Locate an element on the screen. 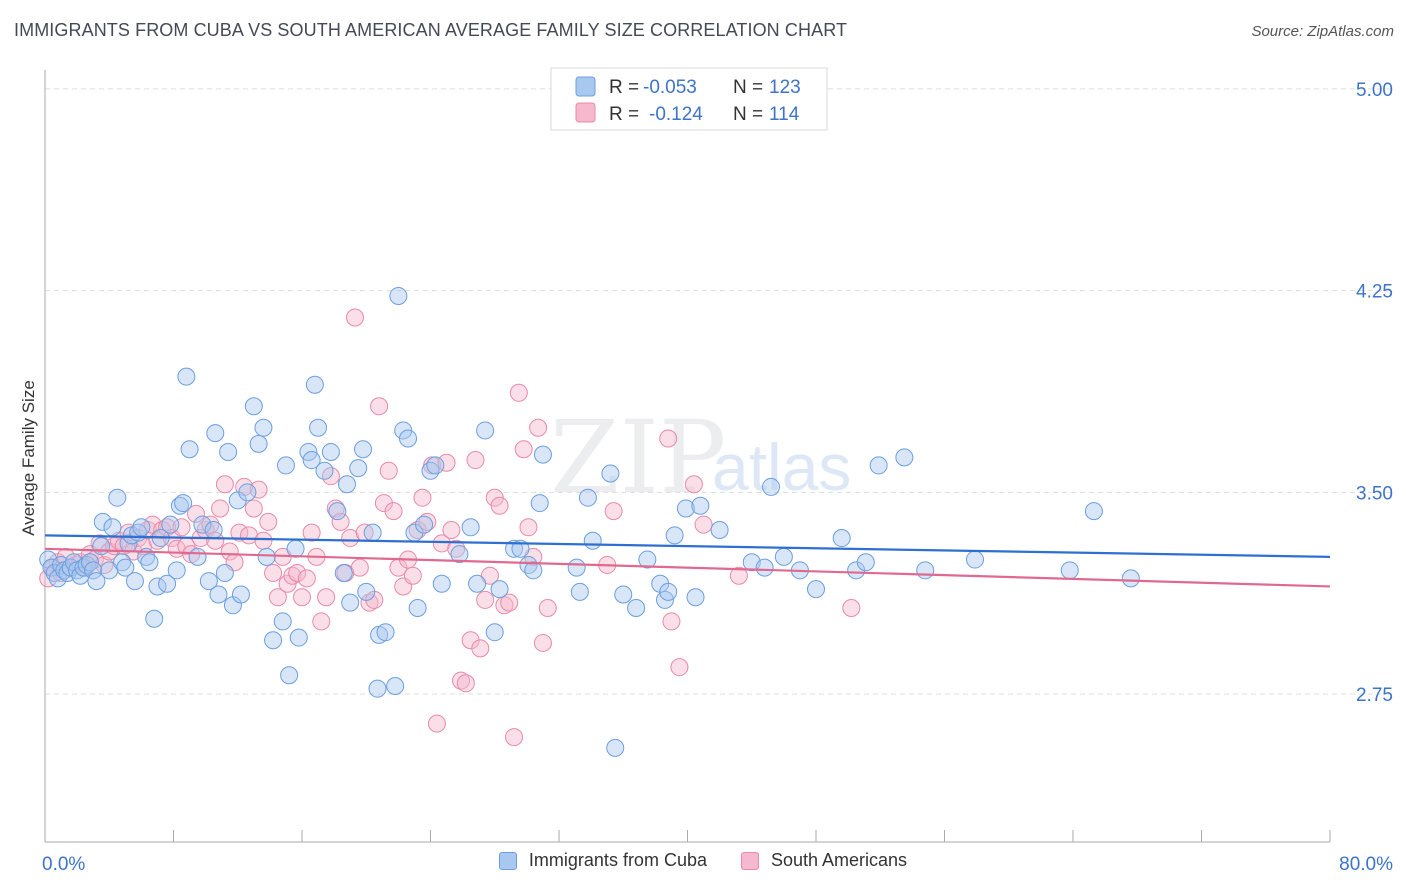 The height and width of the screenshot is (892, 1406). x-tick-label-end: 80.0% is located at coordinates (1366, 864).